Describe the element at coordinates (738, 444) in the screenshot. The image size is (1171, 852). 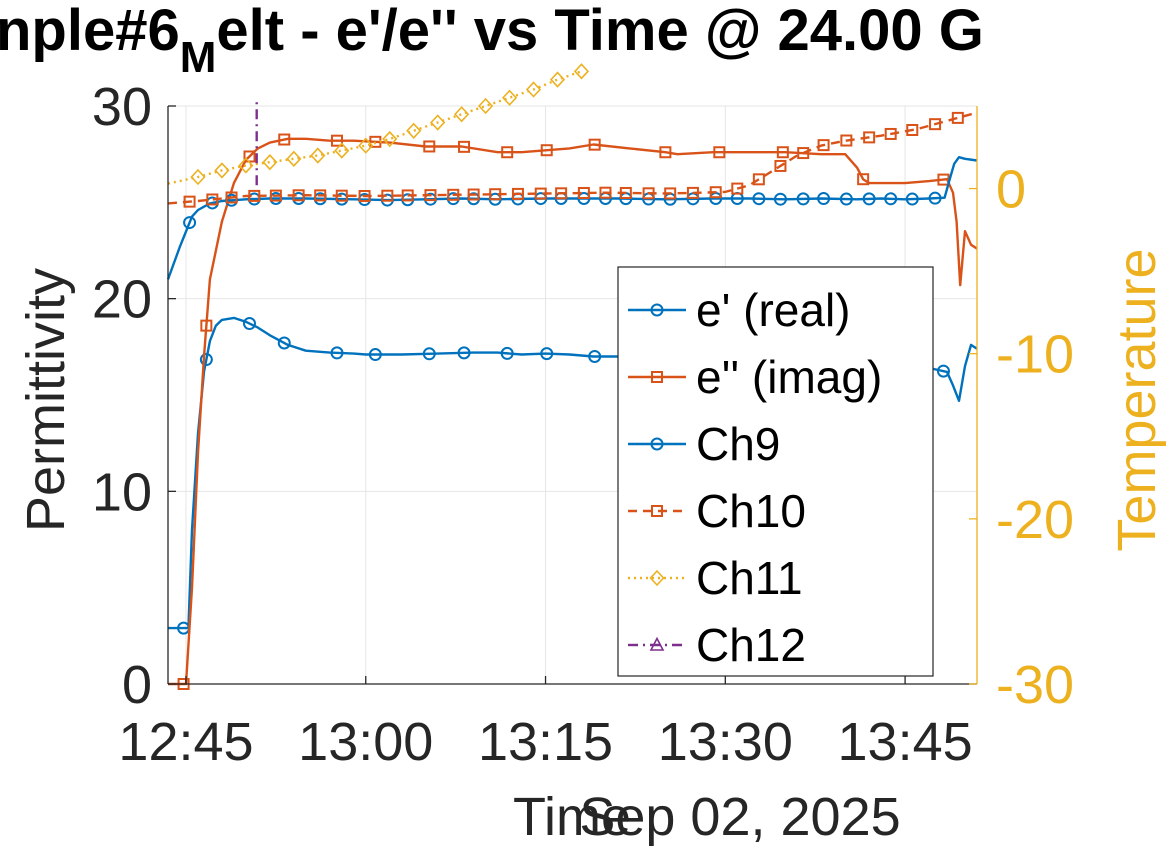
I see `legend-label: Ch9` at that location.